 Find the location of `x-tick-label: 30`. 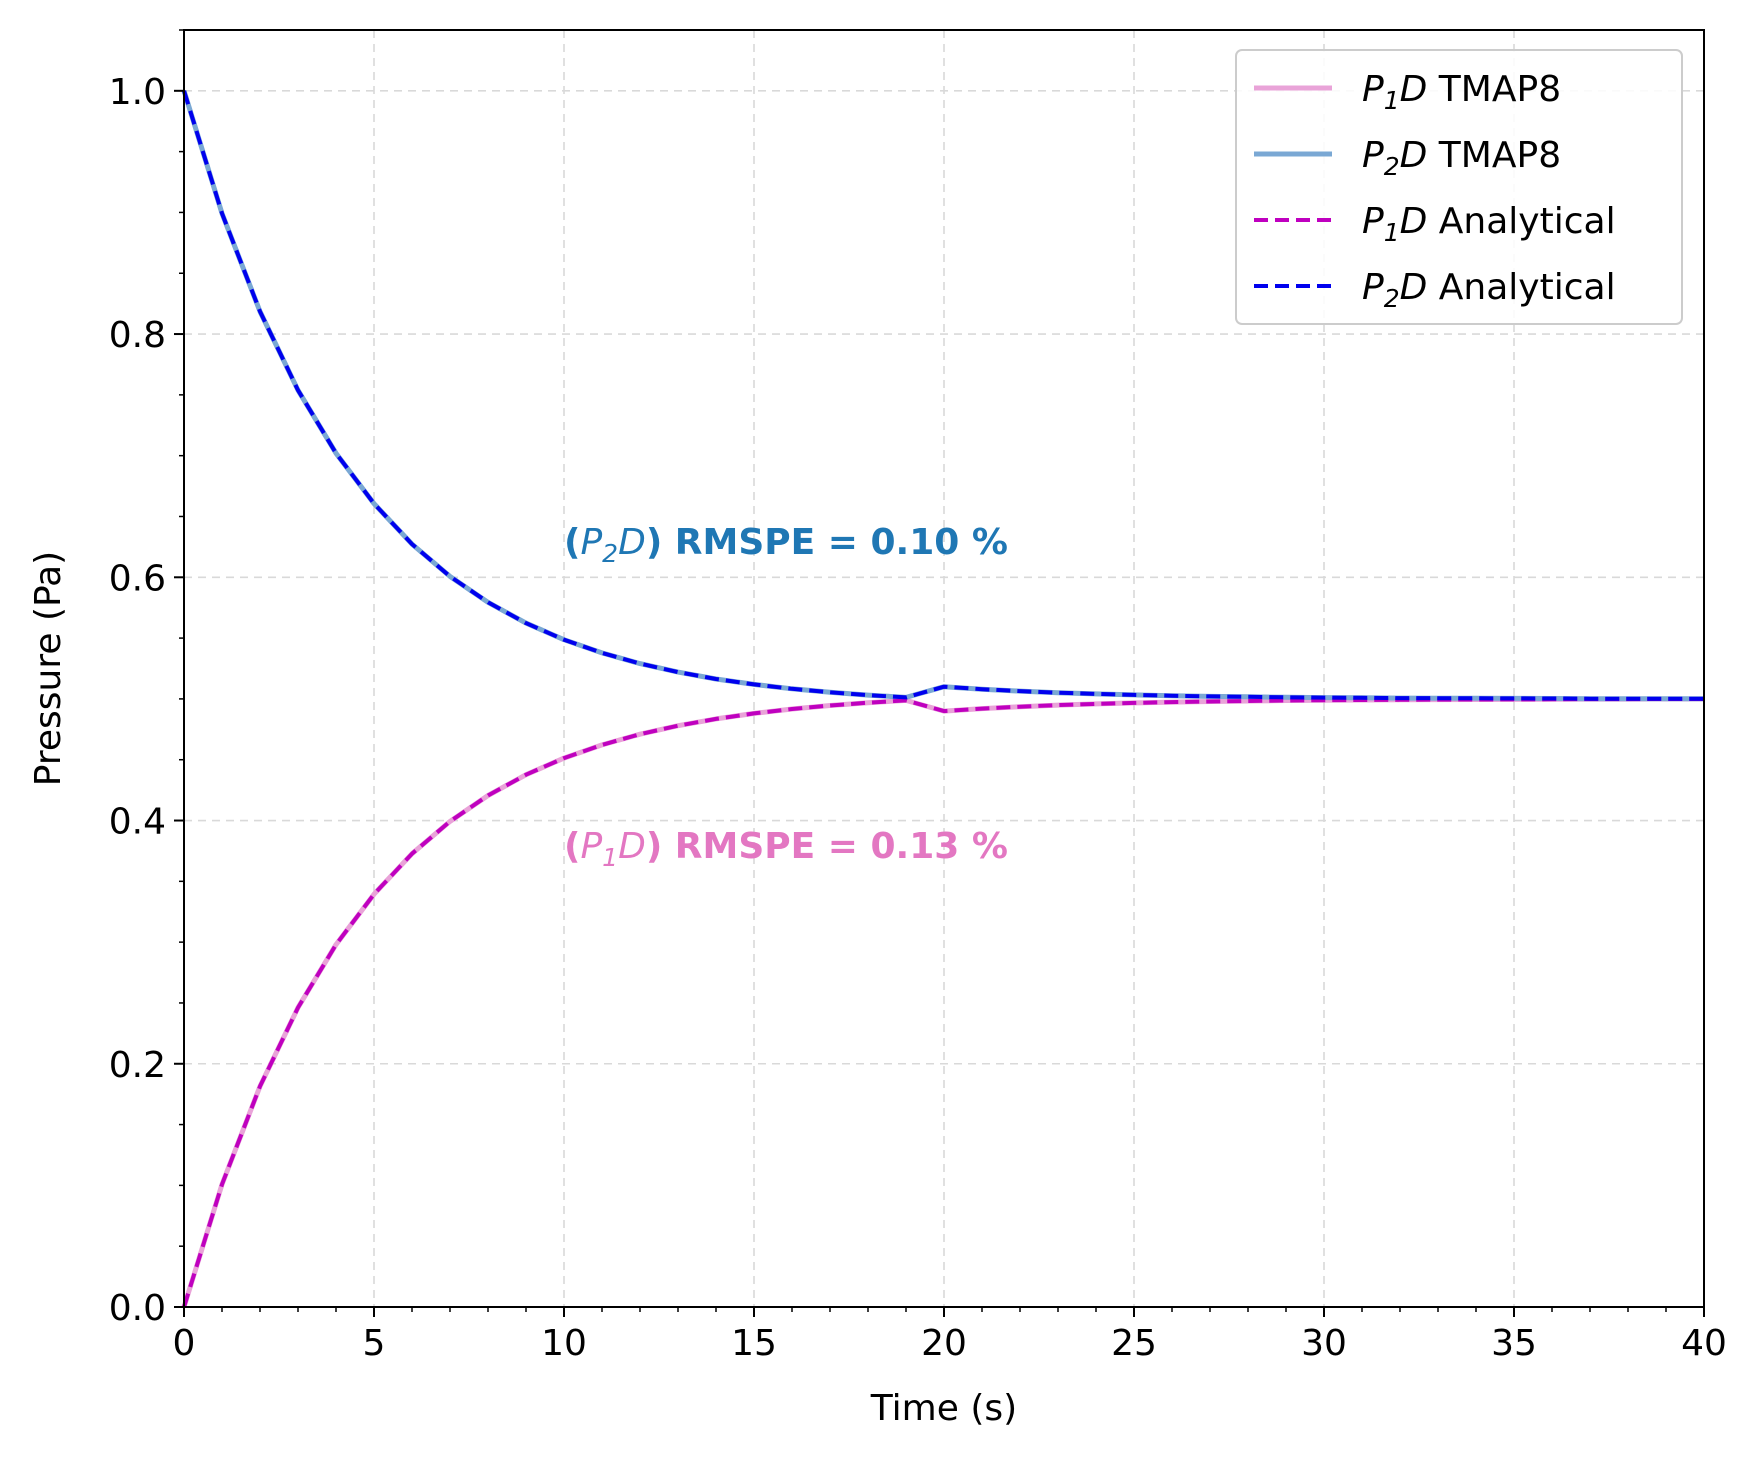

x-tick-label: 30 is located at coordinates (1324, 1343).